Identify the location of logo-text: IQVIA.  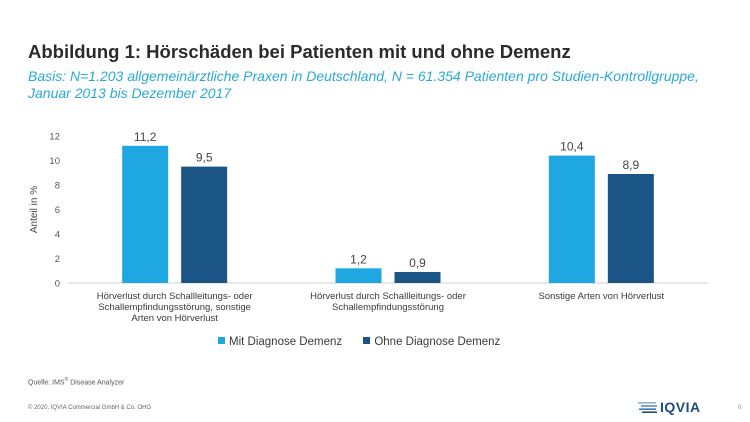
(680, 407).